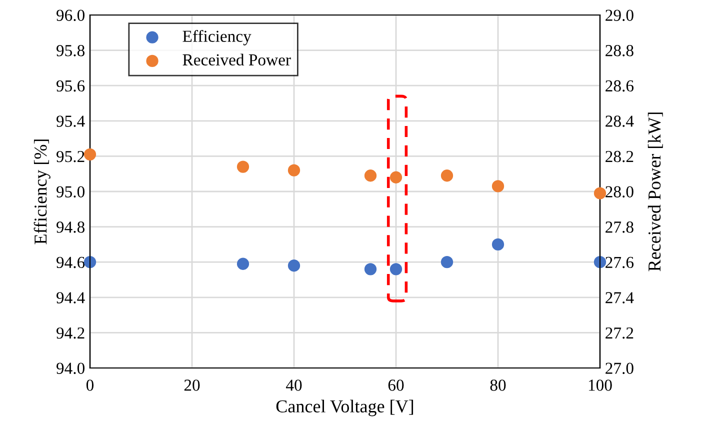 The height and width of the screenshot is (430, 705). Describe the element at coordinates (70, 262) in the screenshot. I see `y-tick-label: 94.6` at that location.